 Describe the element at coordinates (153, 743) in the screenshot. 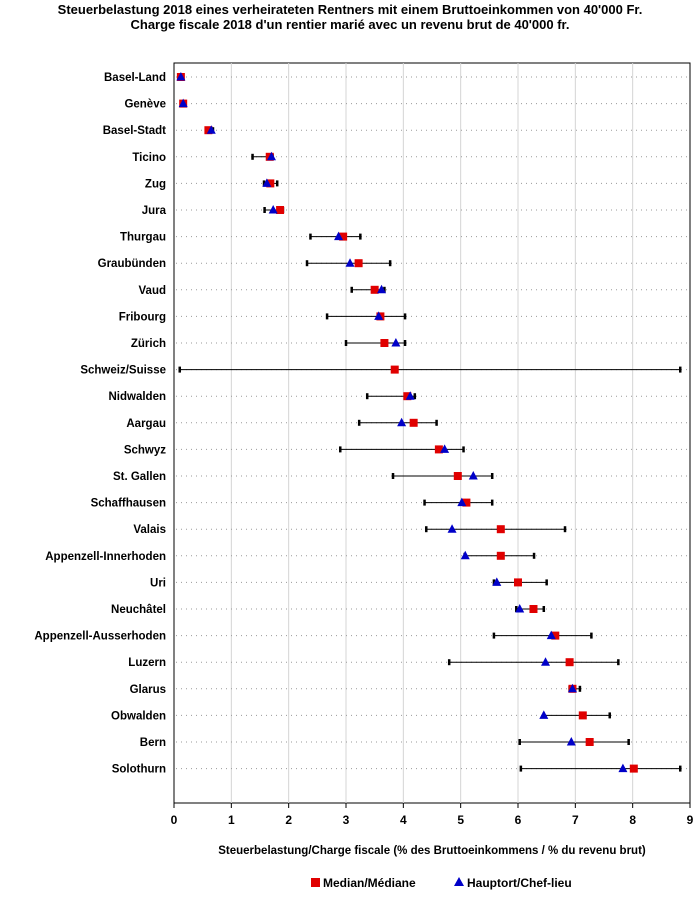

I see `category-label: Bern` at that location.